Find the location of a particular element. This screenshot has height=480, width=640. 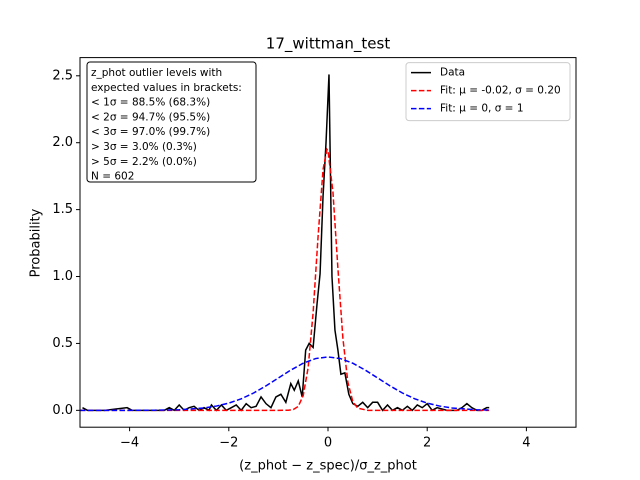

y-tick-label: 1.0 is located at coordinates (62, 276).